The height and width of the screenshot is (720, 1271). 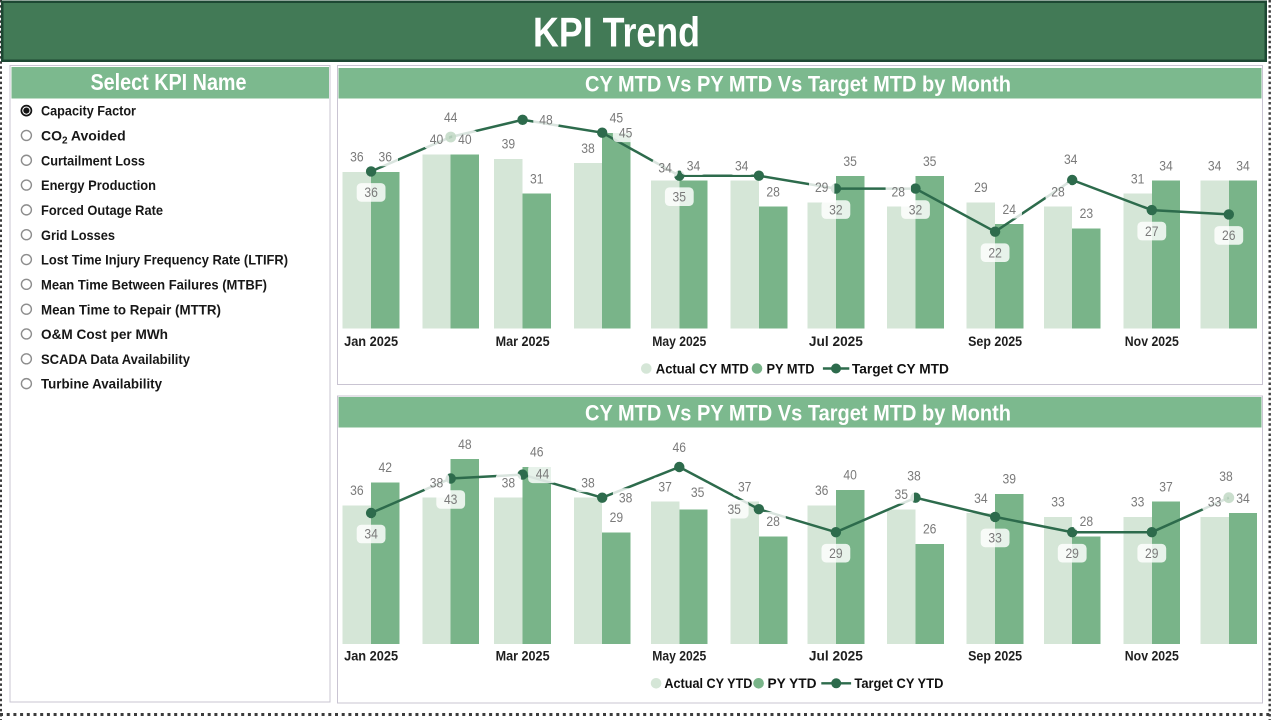 I want to click on svg-text: Forced Outage Rate, so click(x=102, y=210).